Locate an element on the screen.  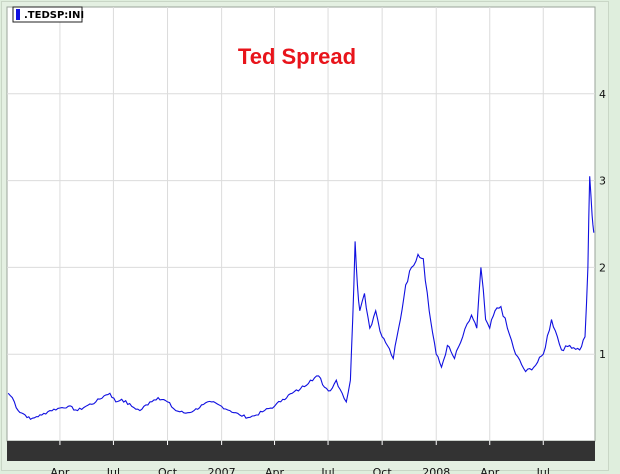
legend-swatch is located at coordinates (18, 14).